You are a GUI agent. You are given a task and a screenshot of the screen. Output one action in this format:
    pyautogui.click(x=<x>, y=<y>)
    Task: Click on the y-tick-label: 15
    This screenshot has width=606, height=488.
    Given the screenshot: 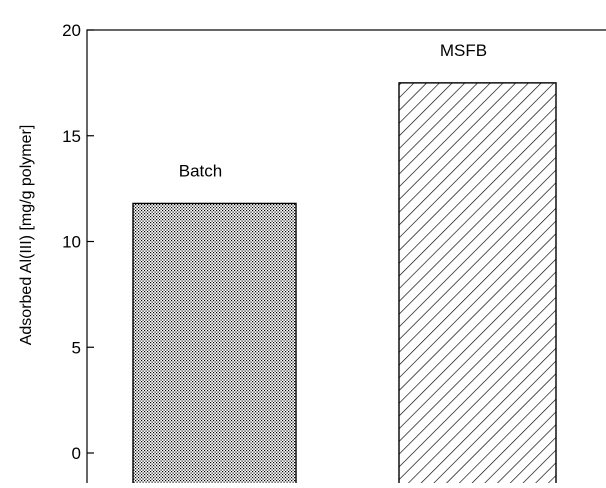 What is the action you would take?
    pyautogui.click(x=71, y=136)
    